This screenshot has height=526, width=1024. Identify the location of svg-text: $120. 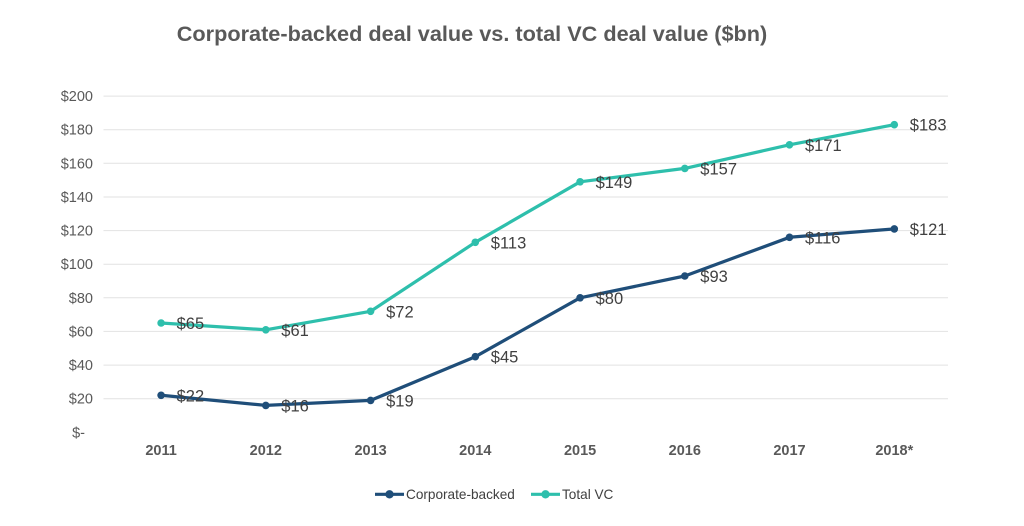
(77, 232).